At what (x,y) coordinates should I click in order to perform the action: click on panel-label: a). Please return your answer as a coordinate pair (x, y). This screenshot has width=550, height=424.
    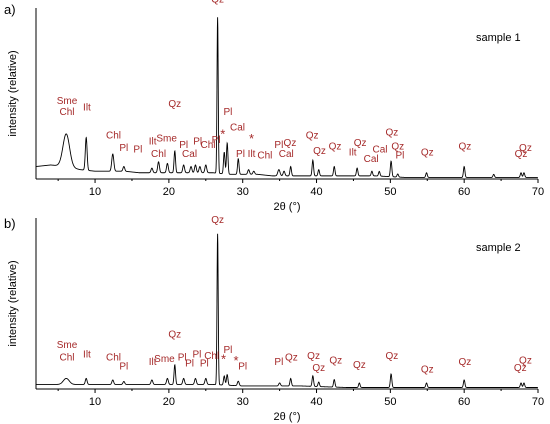
    Looking at the image, I should click on (10, 9).